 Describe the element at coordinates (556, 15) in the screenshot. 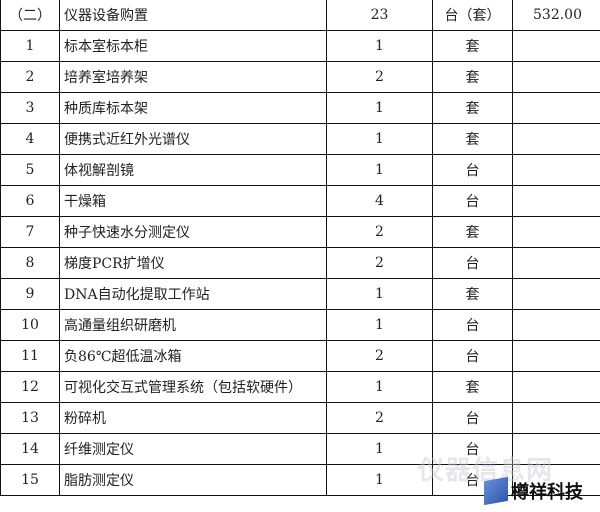

I see `section-amount: 532.00` at that location.